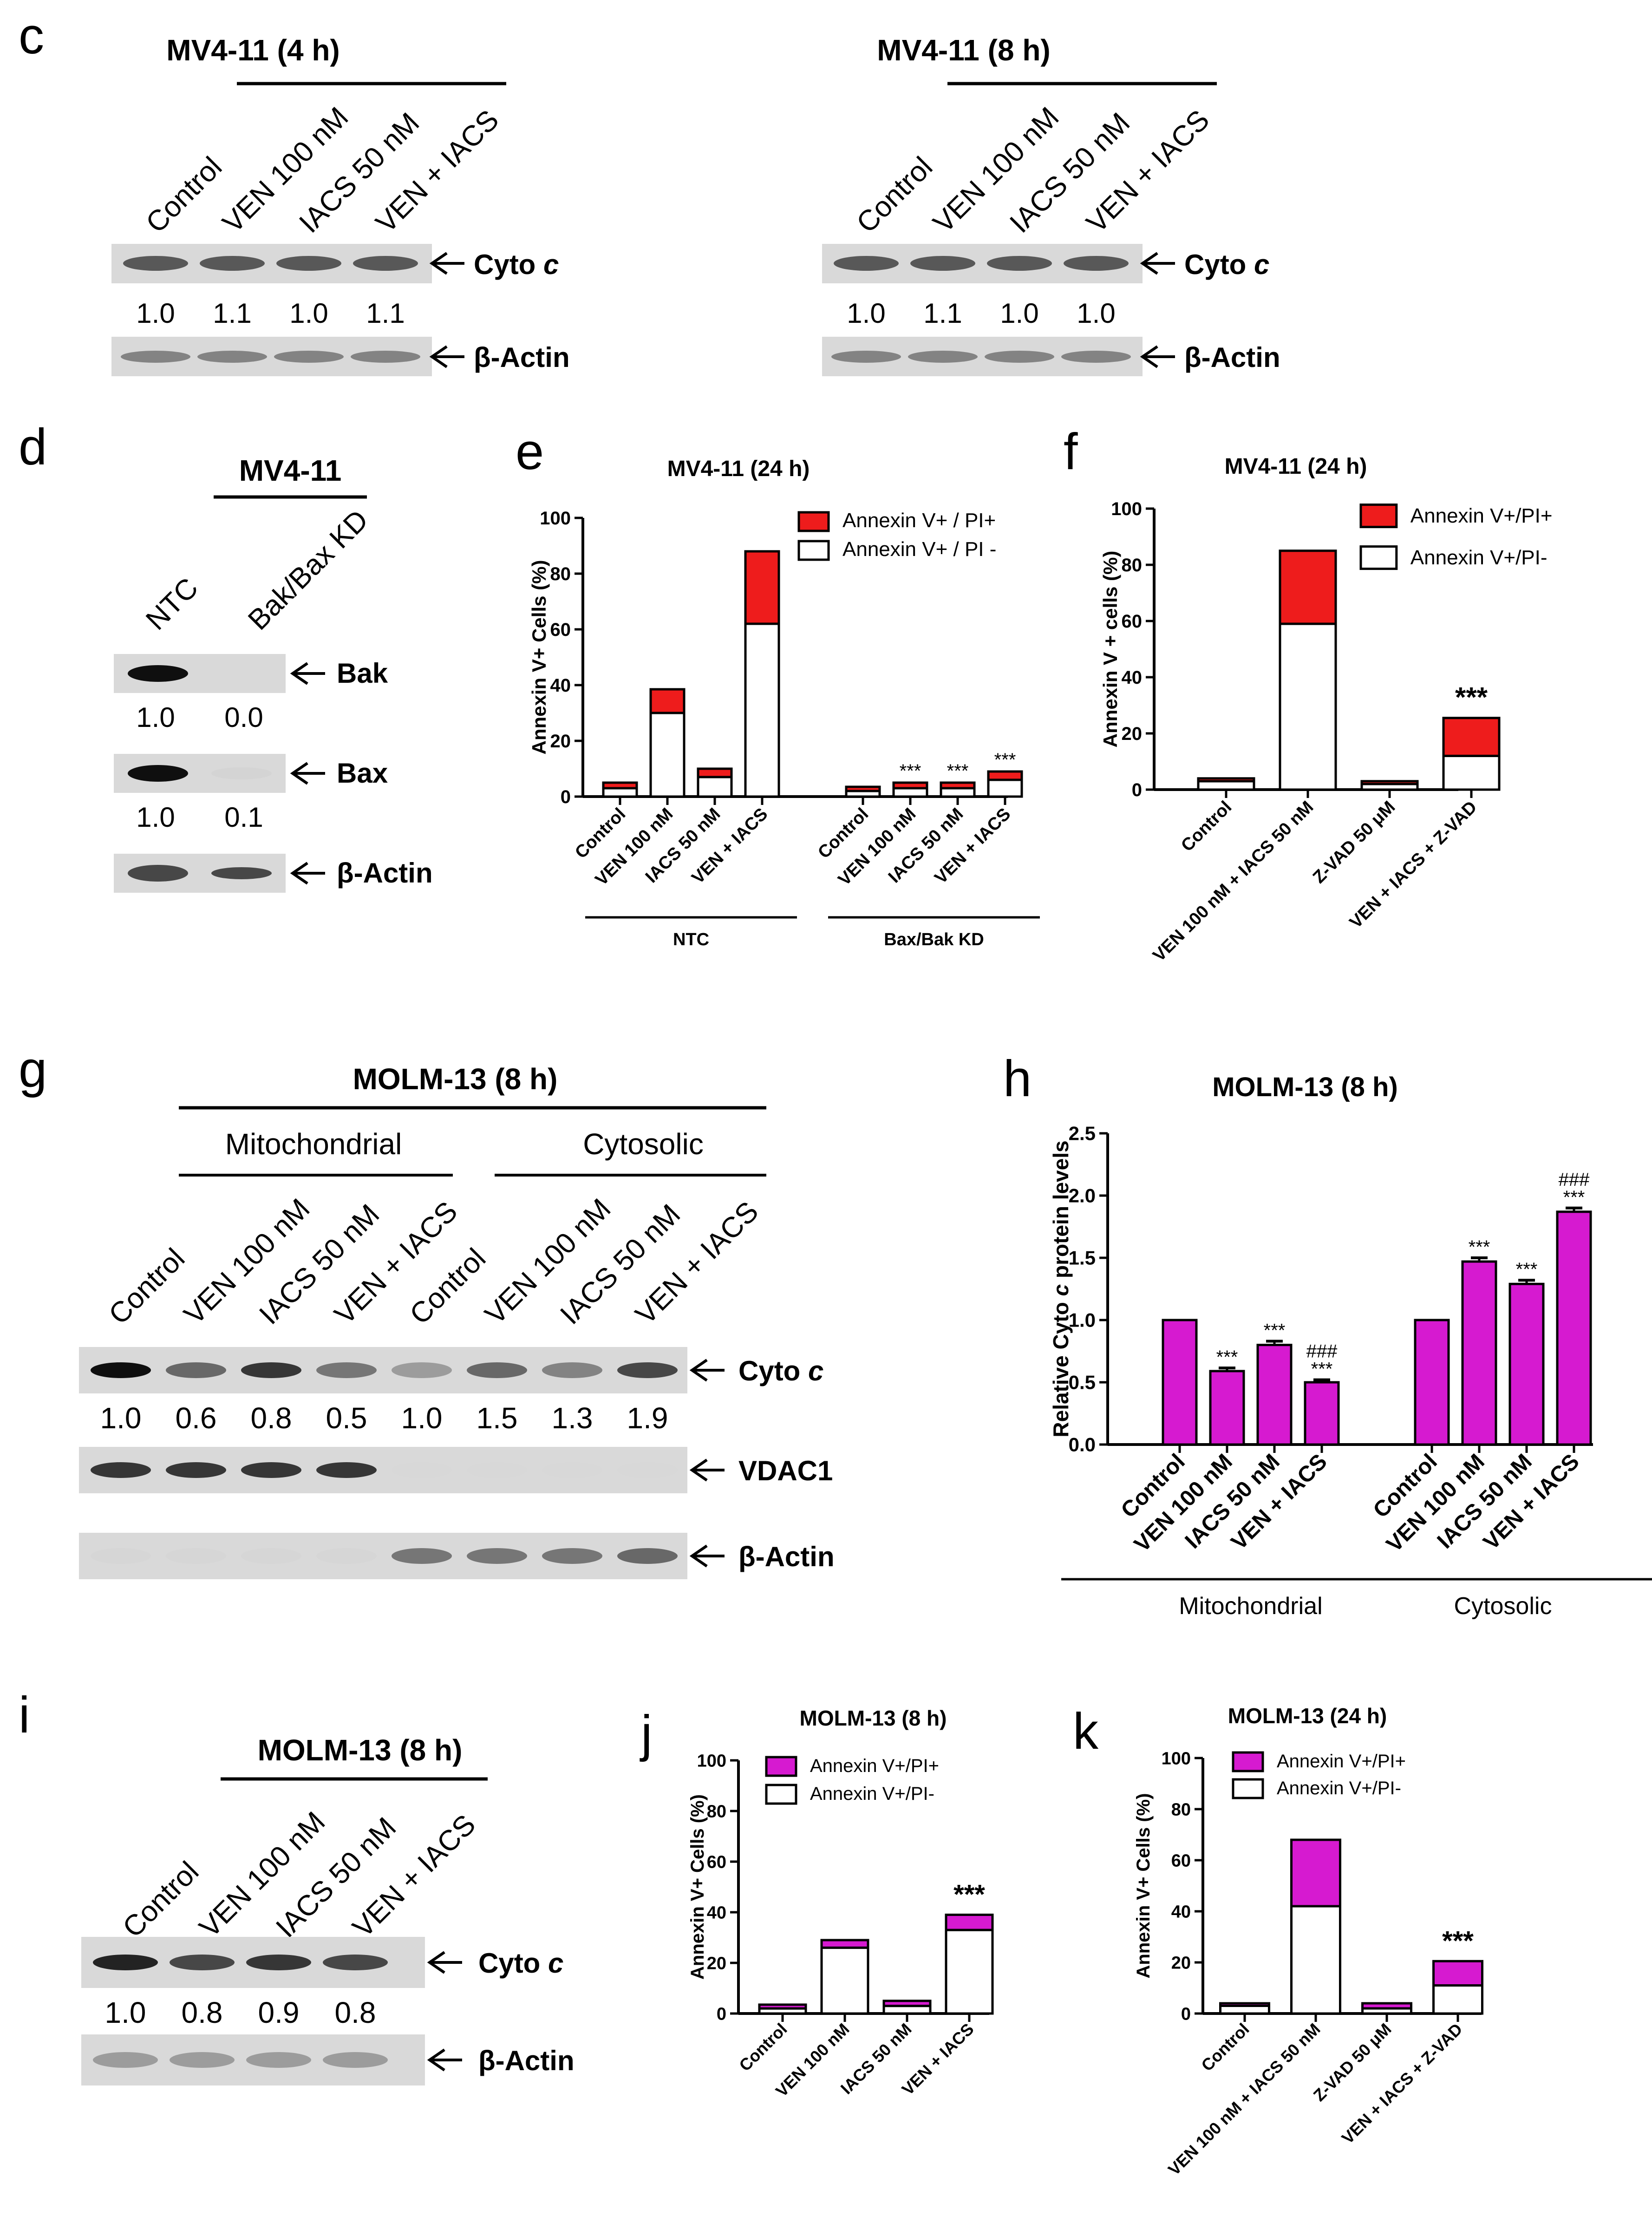 This screenshot has width=1652, height=2236. What do you see at coordinates (530, 452) in the screenshot?
I see `panel-letter: e` at bounding box center [530, 452].